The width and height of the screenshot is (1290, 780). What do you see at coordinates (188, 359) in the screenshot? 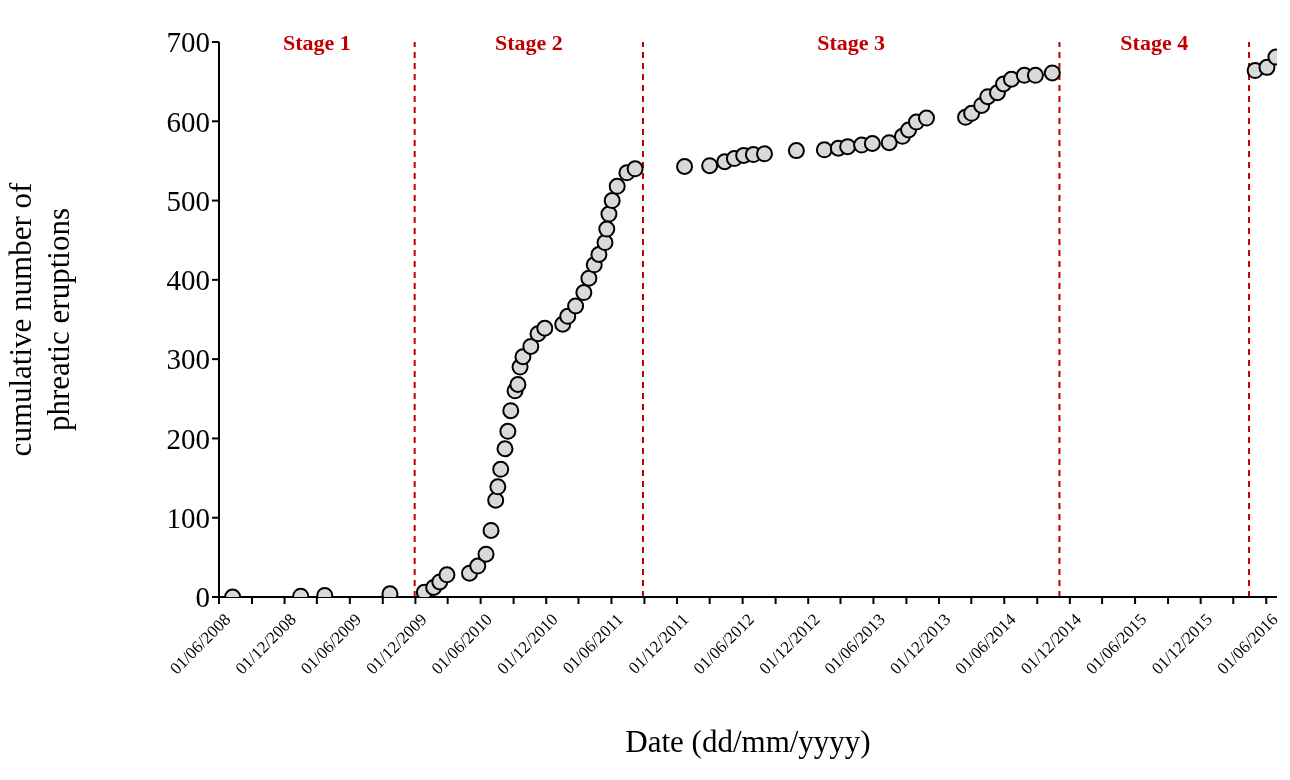
I see `y-tick-label: 300` at bounding box center [188, 359].